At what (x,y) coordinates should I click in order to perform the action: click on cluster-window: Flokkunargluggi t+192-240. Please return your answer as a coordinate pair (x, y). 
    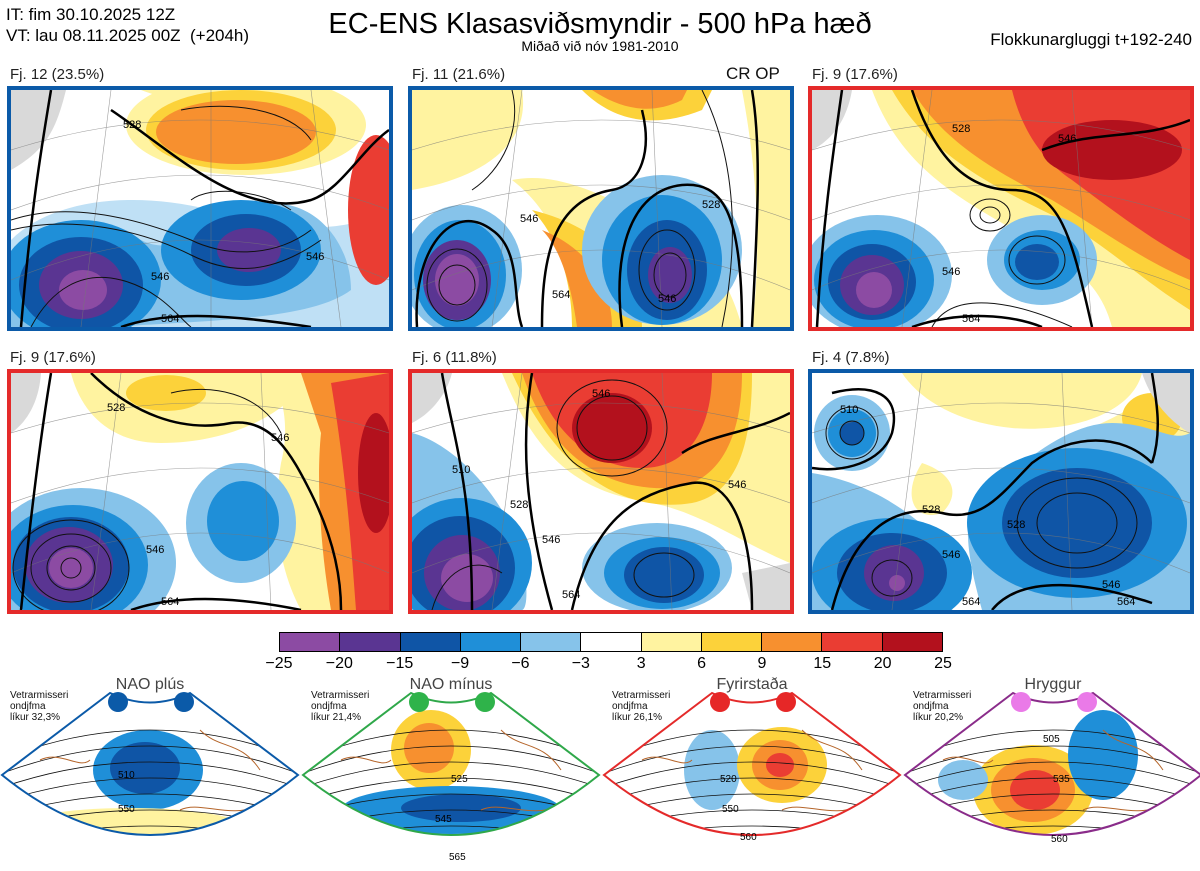
    Looking at the image, I should click on (1091, 39).